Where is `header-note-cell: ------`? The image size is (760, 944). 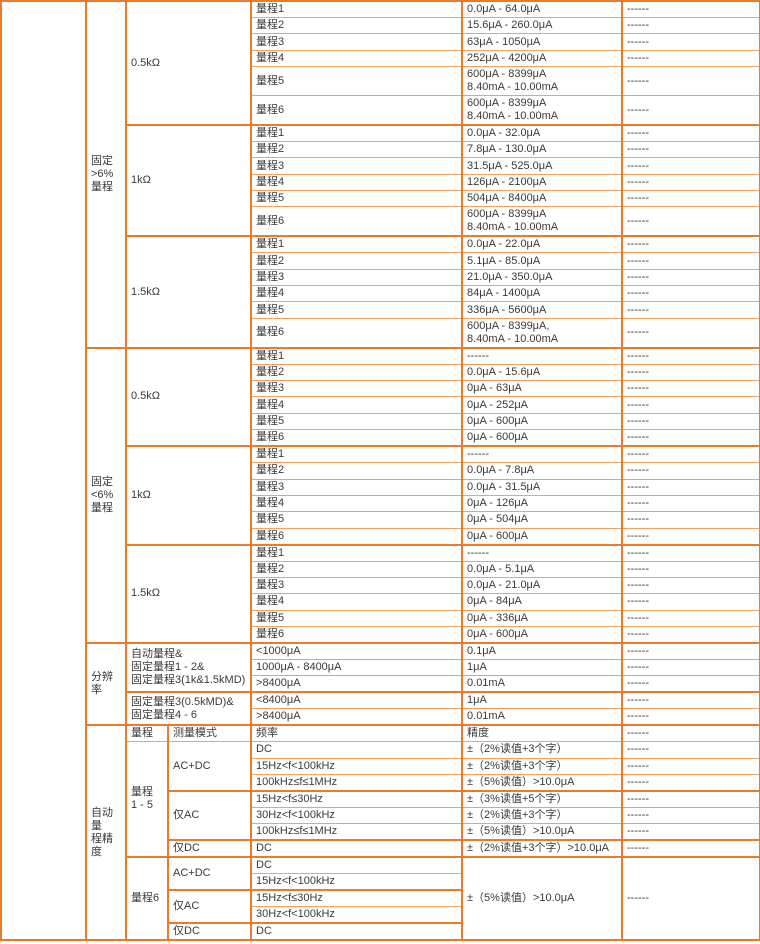 header-note-cell: ------ is located at coordinates (690, 733).